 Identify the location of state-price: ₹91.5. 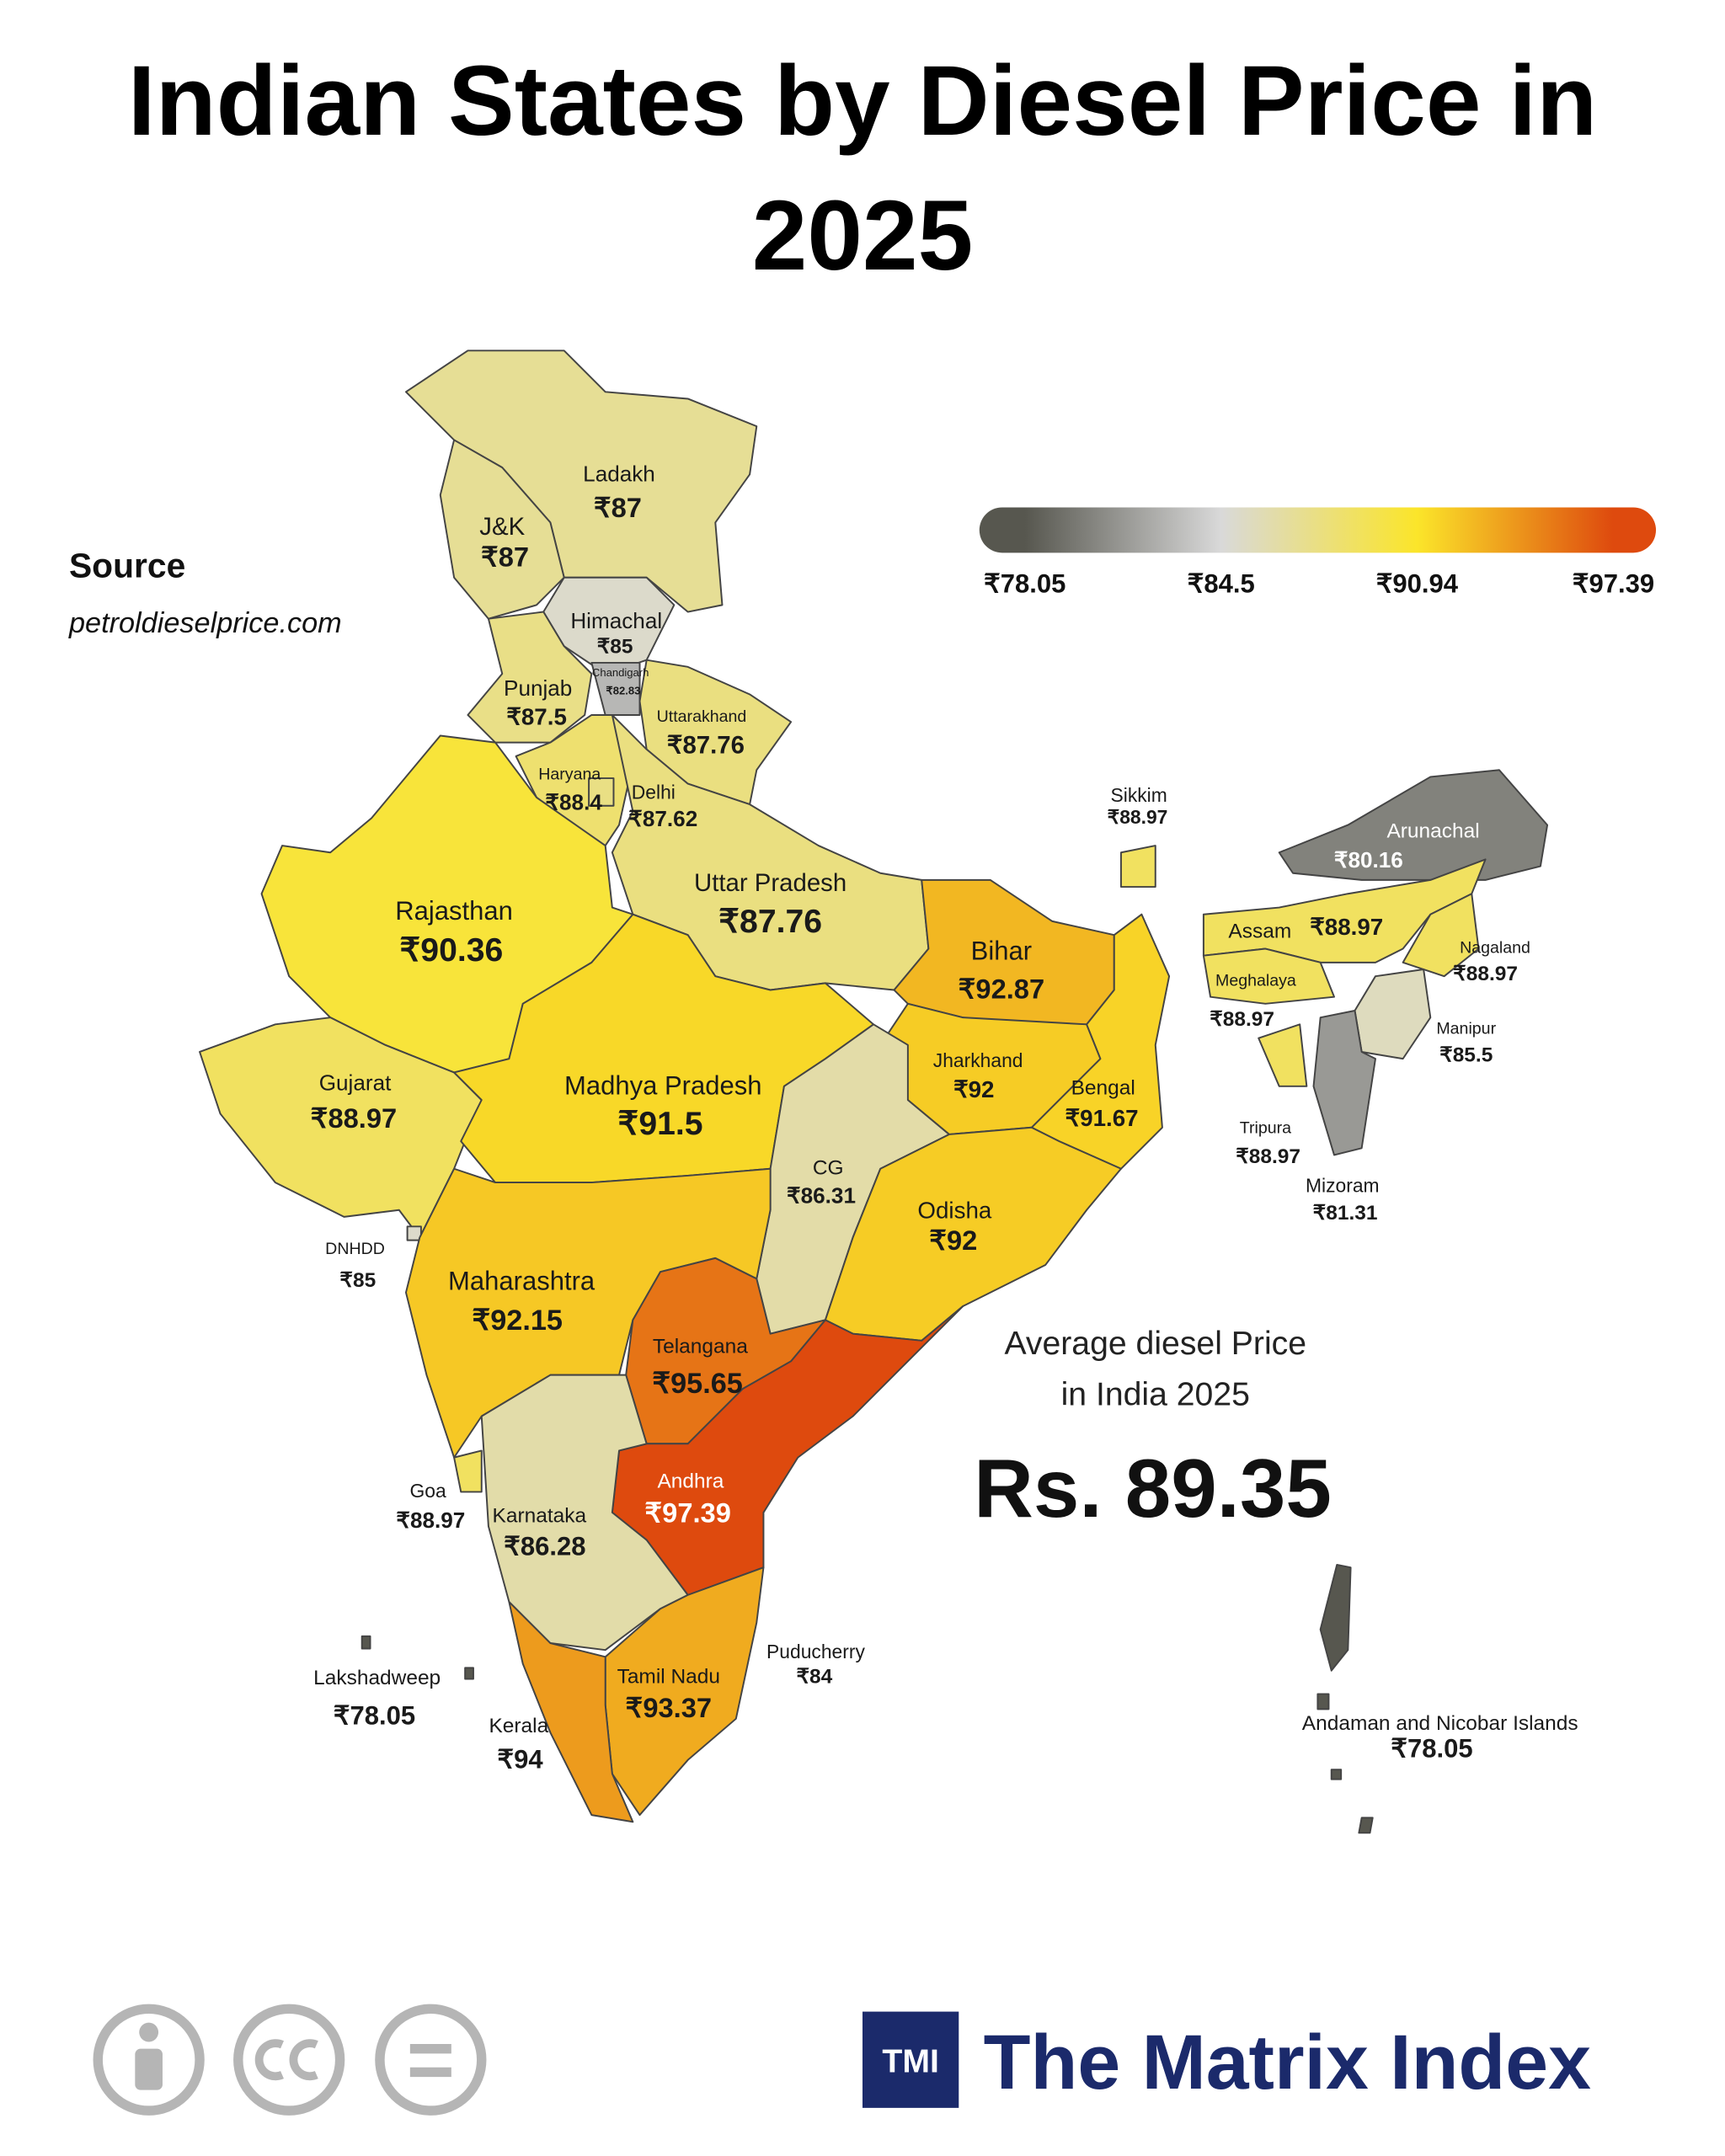
(659, 1124).